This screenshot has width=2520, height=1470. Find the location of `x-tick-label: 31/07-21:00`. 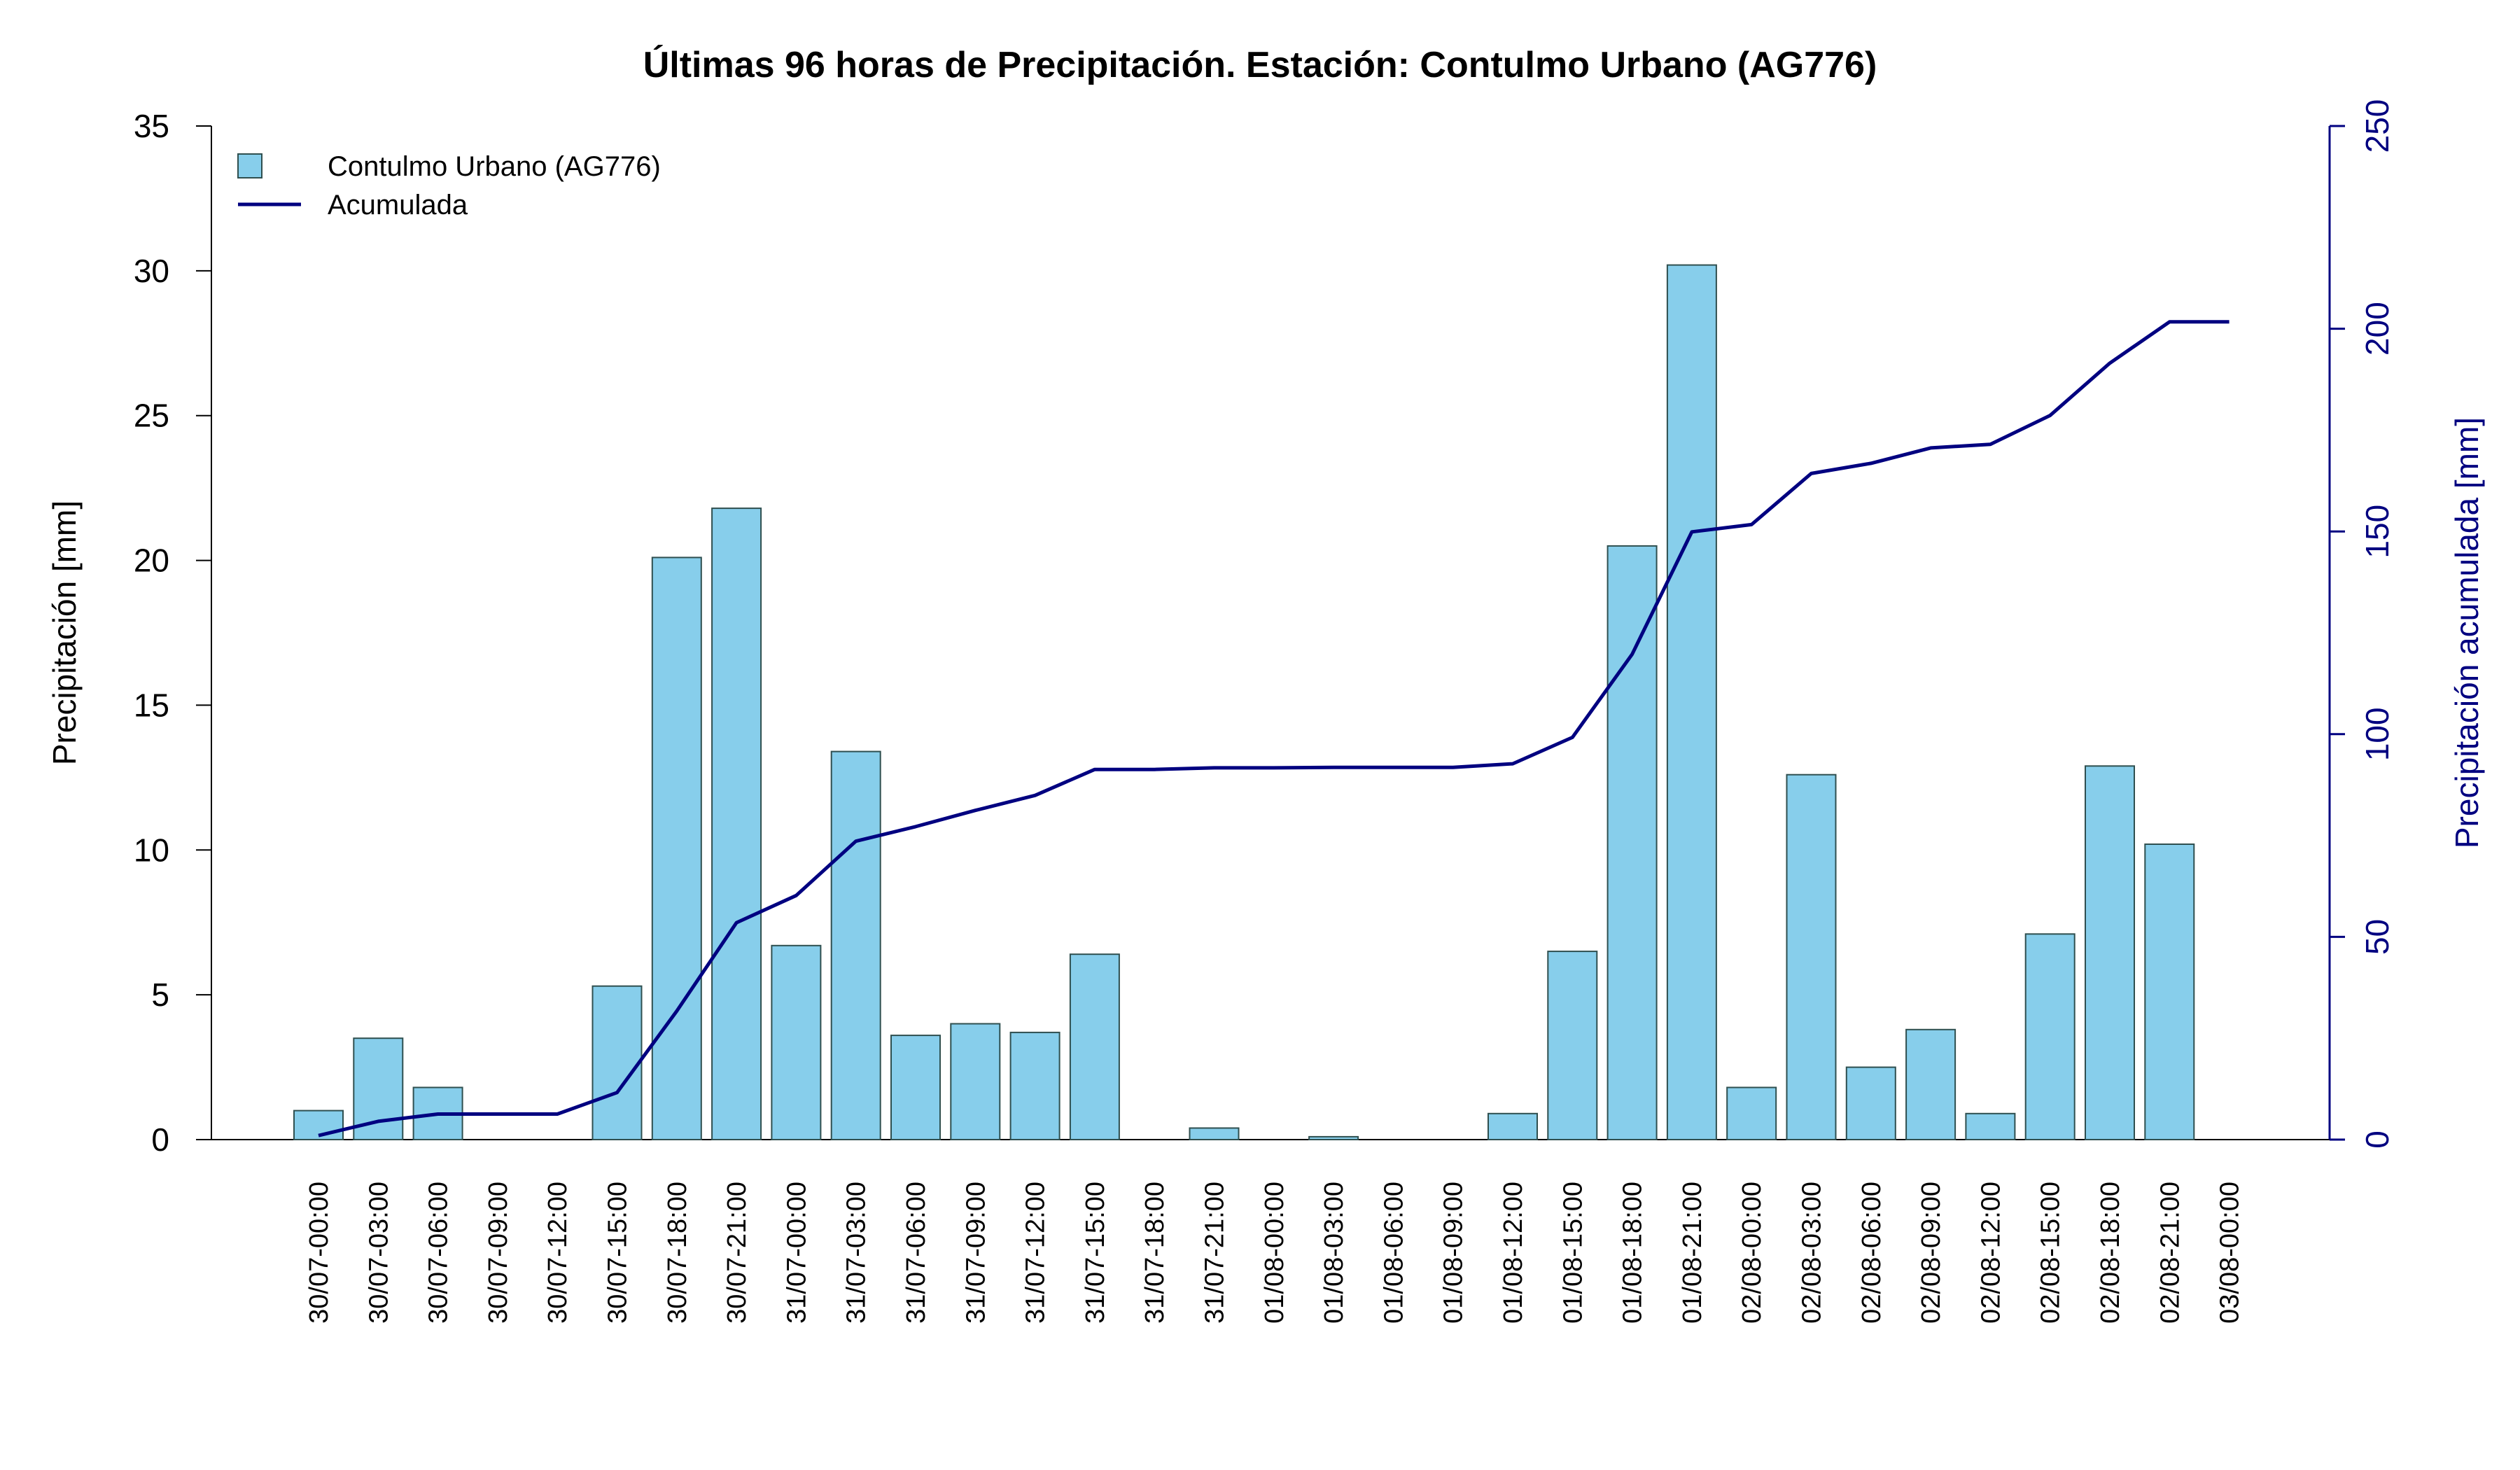

x-tick-label: 31/07-21:00 is located at coordinates (1215, 1253).